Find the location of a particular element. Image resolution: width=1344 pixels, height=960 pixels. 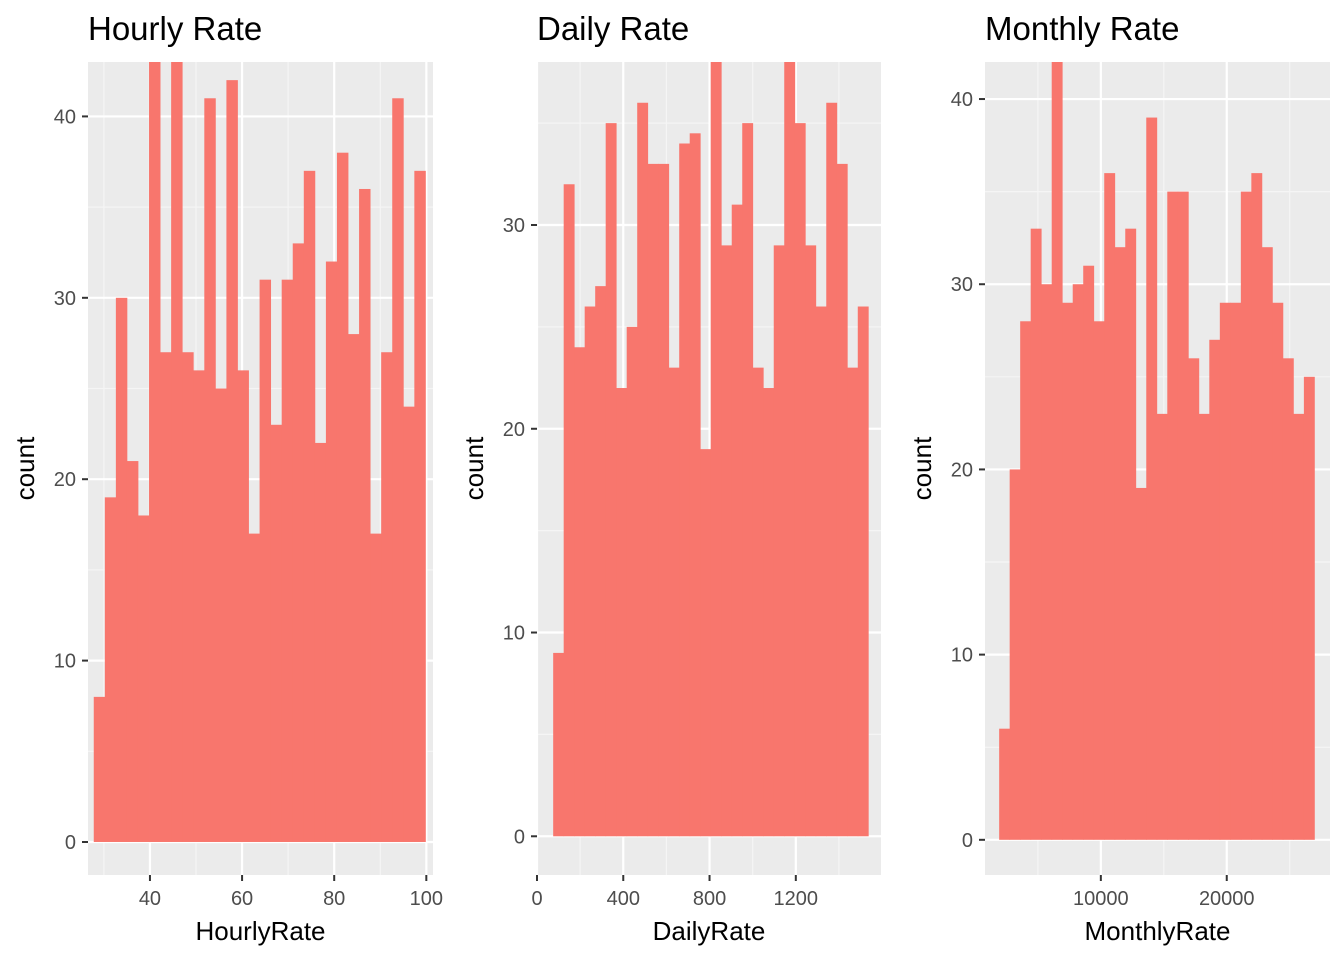

x-tick-label: 10000 is located at coordinates (1101, 899).